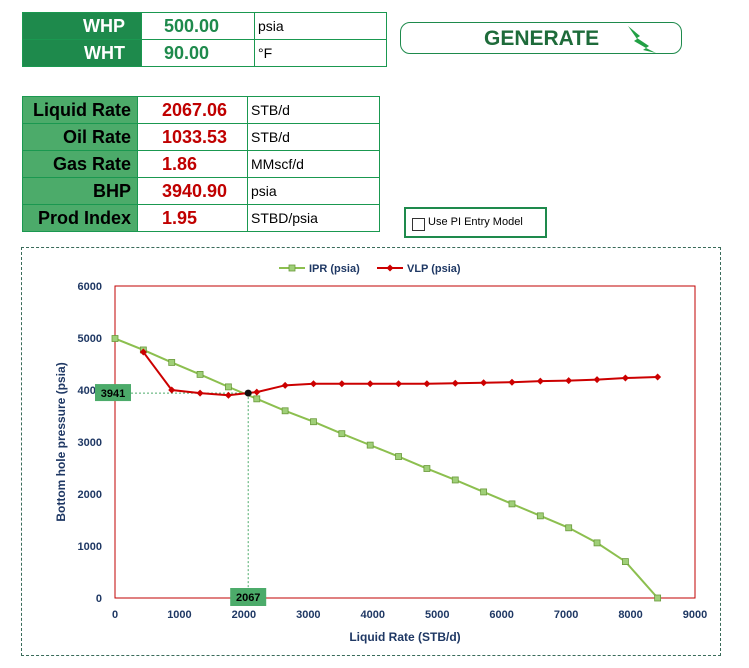 This screenshot has width=749, height=668. What do you see at coordinates (244, 615) in the screenshot?
I see `x-tick-label: 2000` at bounding box center [244, 615].